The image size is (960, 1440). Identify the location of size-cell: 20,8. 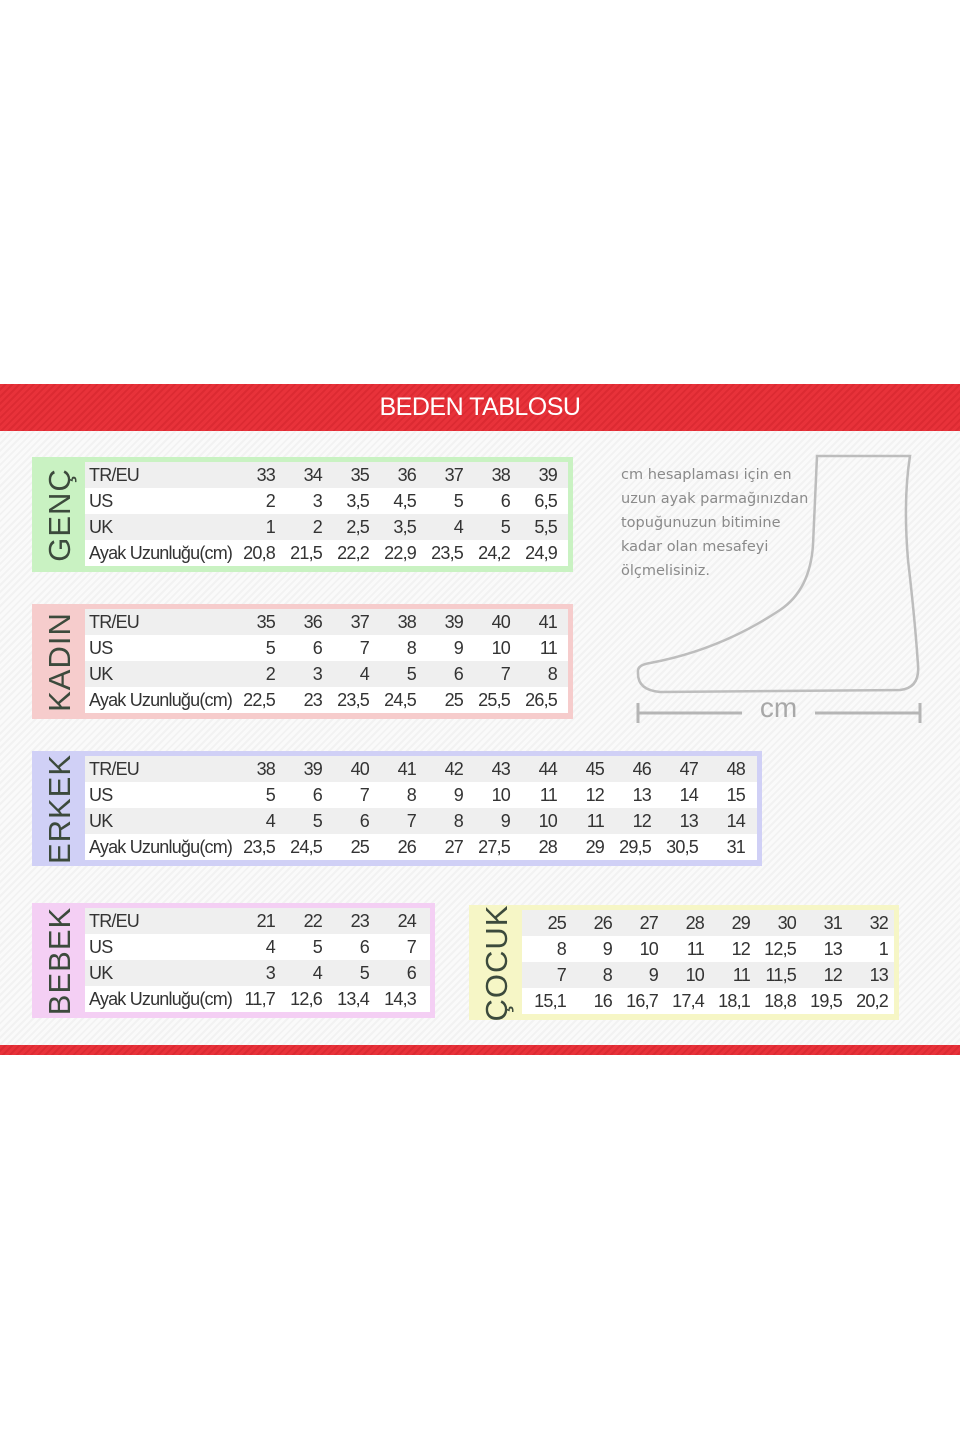
(259, 553).